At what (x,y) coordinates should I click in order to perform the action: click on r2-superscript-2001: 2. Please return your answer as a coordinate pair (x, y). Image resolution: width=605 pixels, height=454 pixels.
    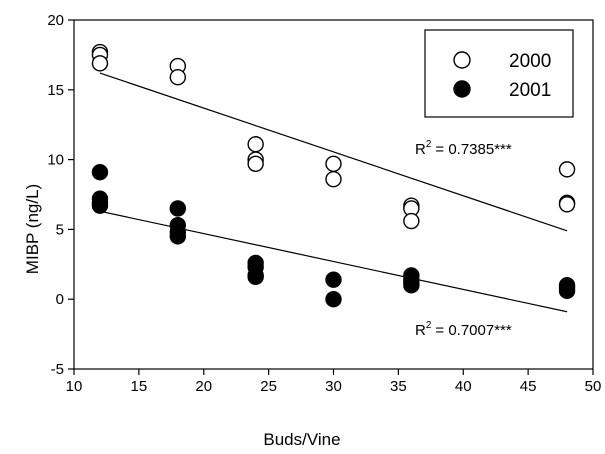
    Looking at the image, I should click on (429, 325).